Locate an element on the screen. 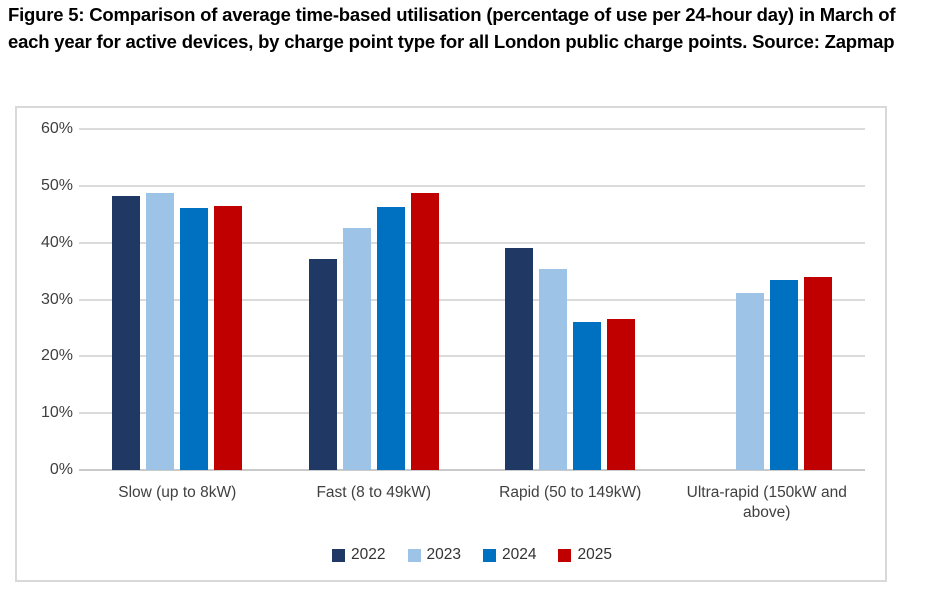 The width and height of the screenshot is (939, 610). legend-item-2024: 2024 is located at coordinates (509, 555).